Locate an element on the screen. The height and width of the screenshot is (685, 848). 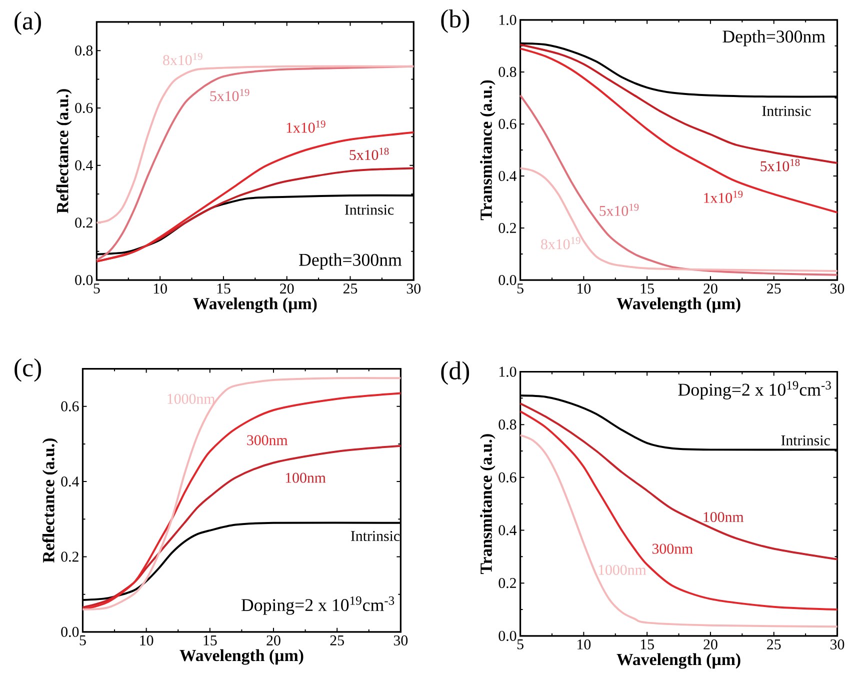
chart-title: (c) is located at coordinates (27, 370).